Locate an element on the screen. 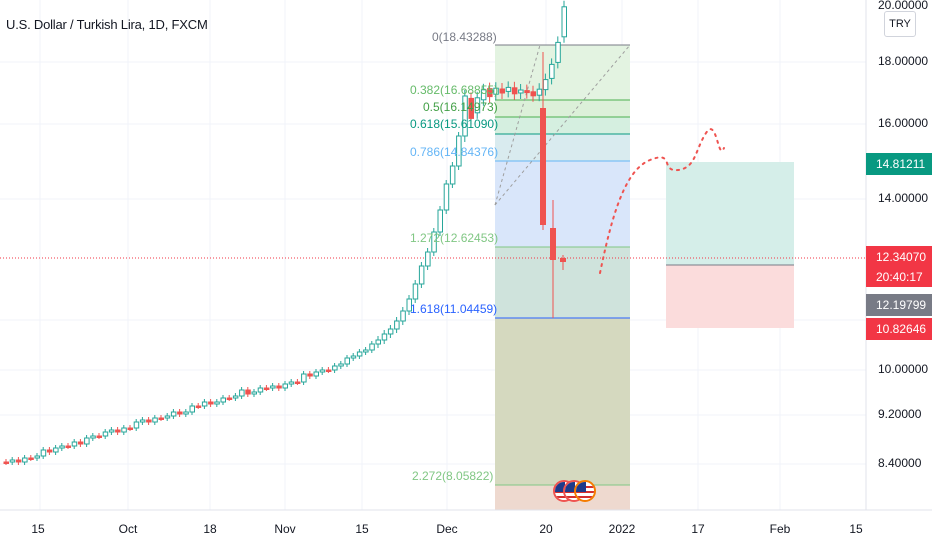 Image resolution: width=932 pixels, height=550 pixels. last-price-label: 12.34070 is located at coordinates (899, 257).